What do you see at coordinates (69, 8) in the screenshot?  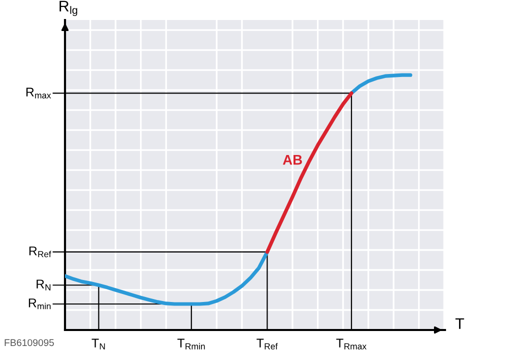 I see `y-axis-title: R$_{lg}$` at bounding box center [69, 8].